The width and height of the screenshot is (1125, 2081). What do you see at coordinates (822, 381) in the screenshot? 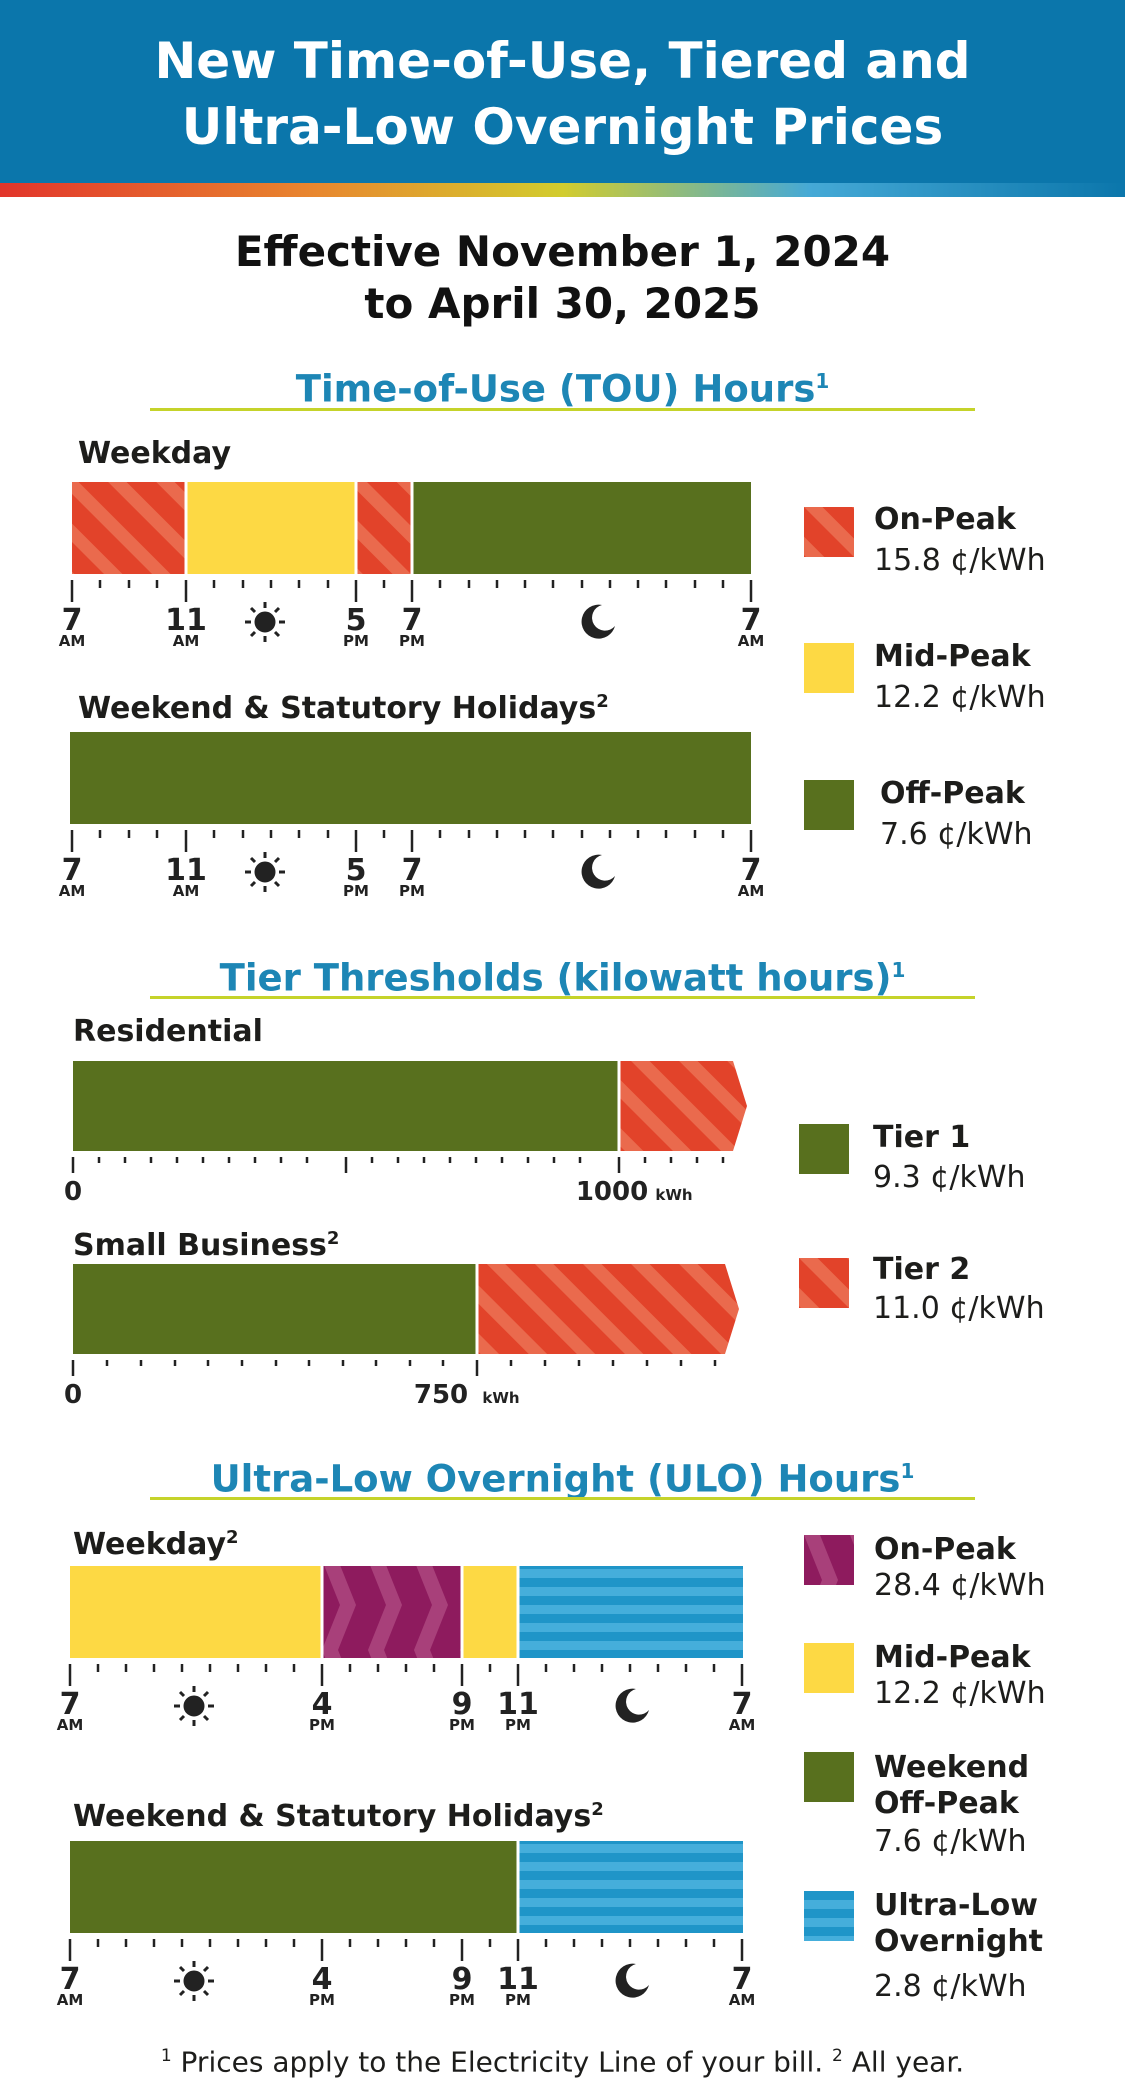
I see `tou-title-sup: 1` at bounding box center [822, 381].